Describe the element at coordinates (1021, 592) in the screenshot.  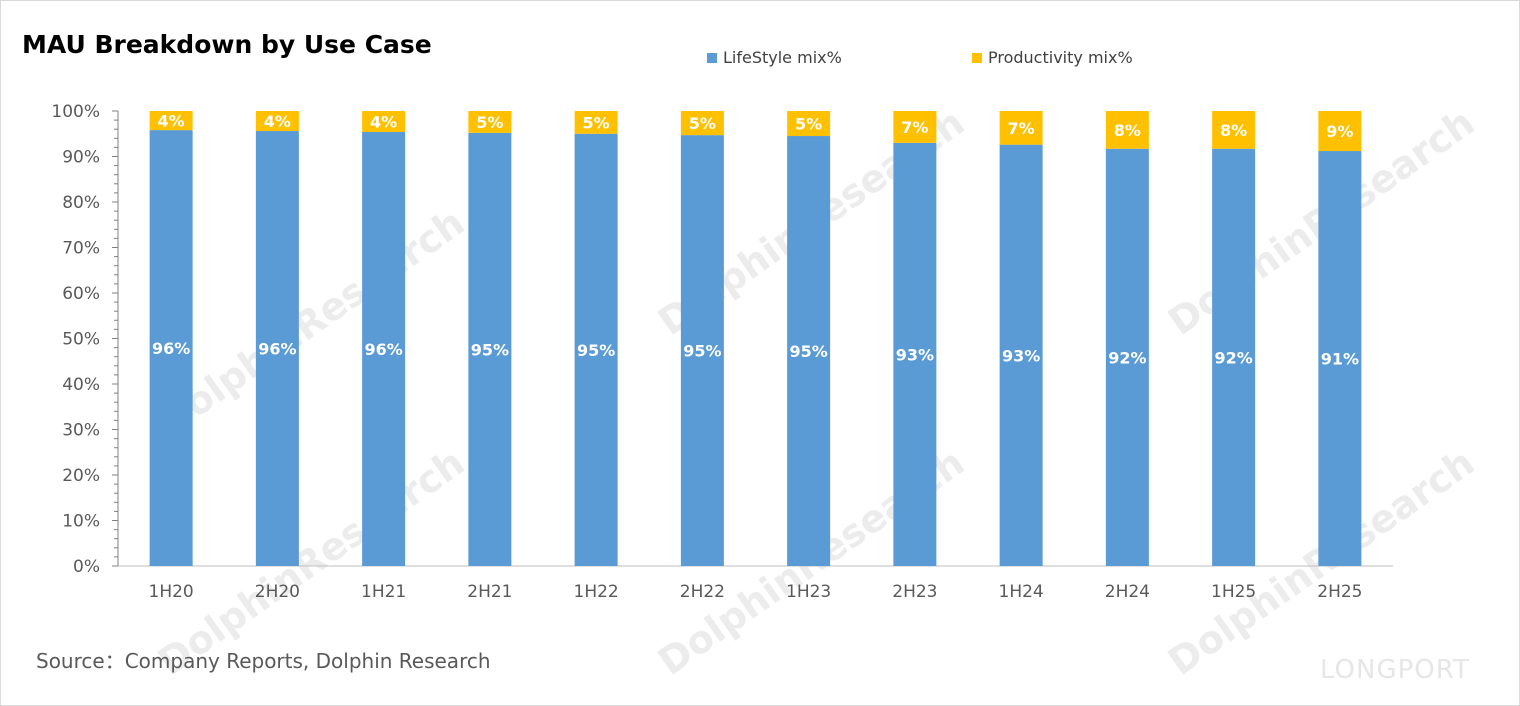
I see `x-tick-label: 1H24` at that location.